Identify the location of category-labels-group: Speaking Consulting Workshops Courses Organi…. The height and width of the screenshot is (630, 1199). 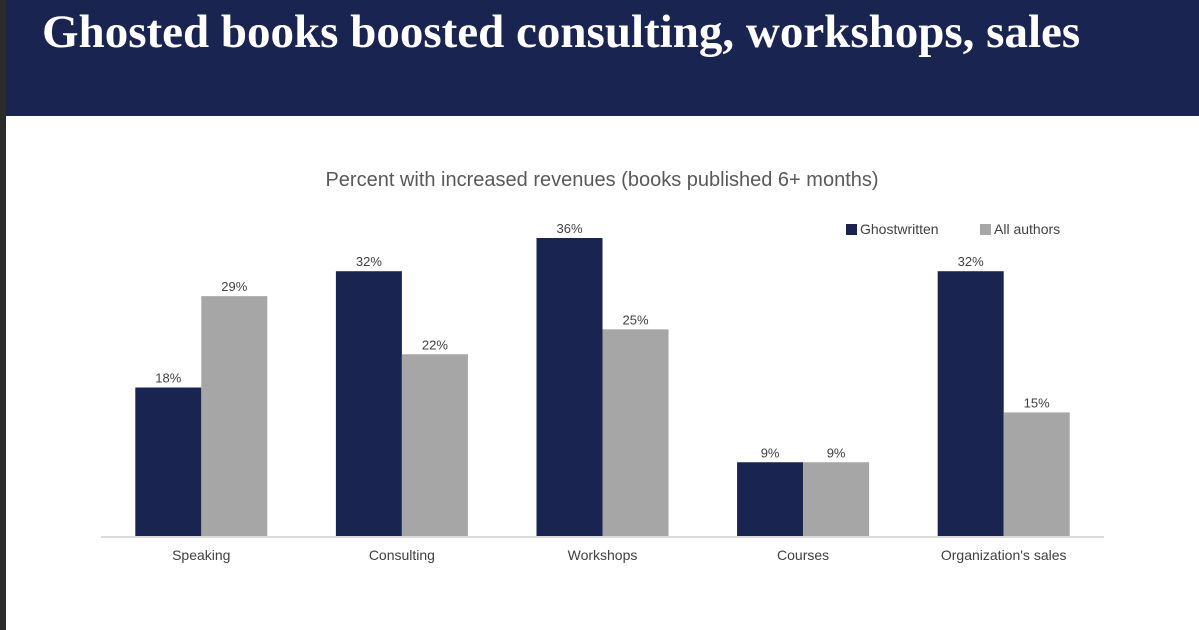
(619, 555).